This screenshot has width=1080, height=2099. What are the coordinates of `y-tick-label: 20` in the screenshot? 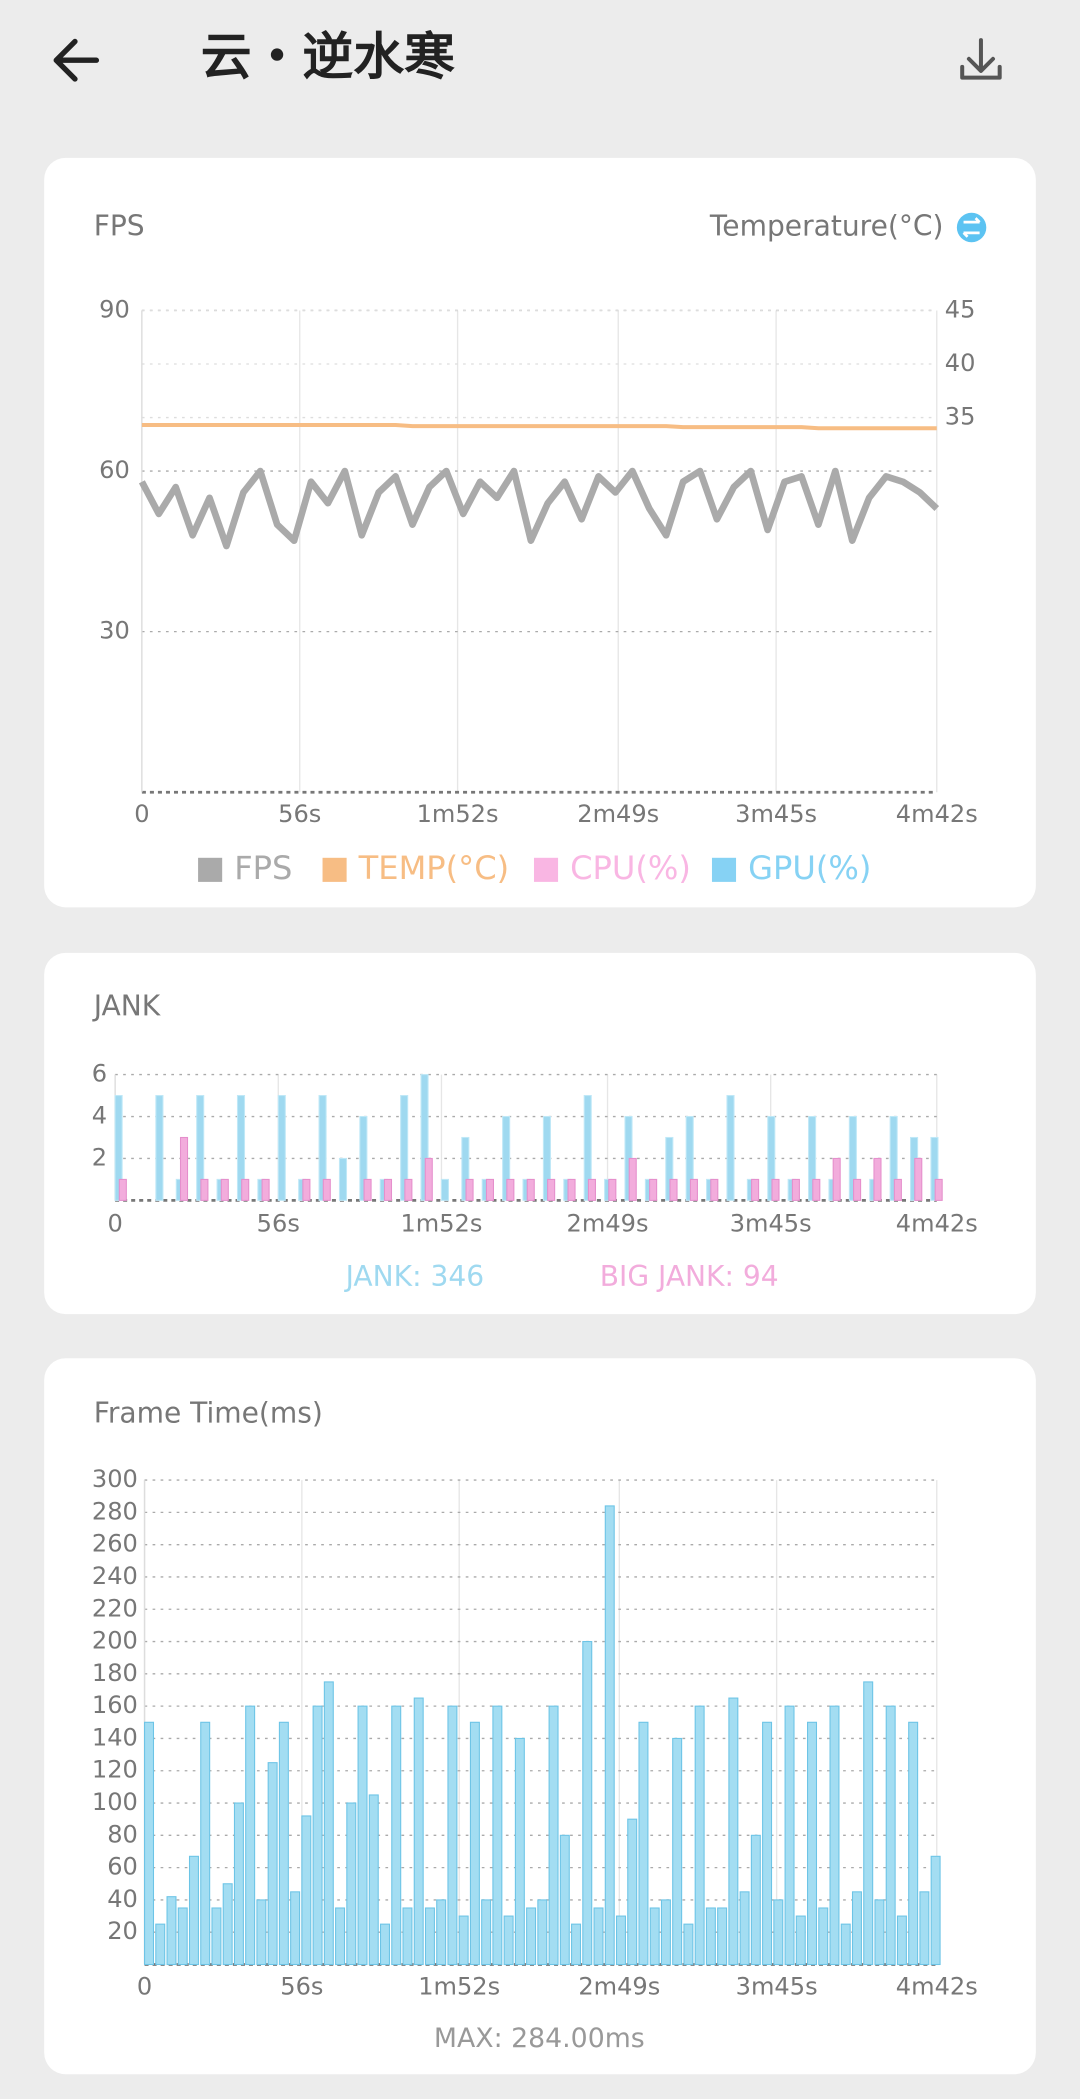 It's located at (122, 1931).